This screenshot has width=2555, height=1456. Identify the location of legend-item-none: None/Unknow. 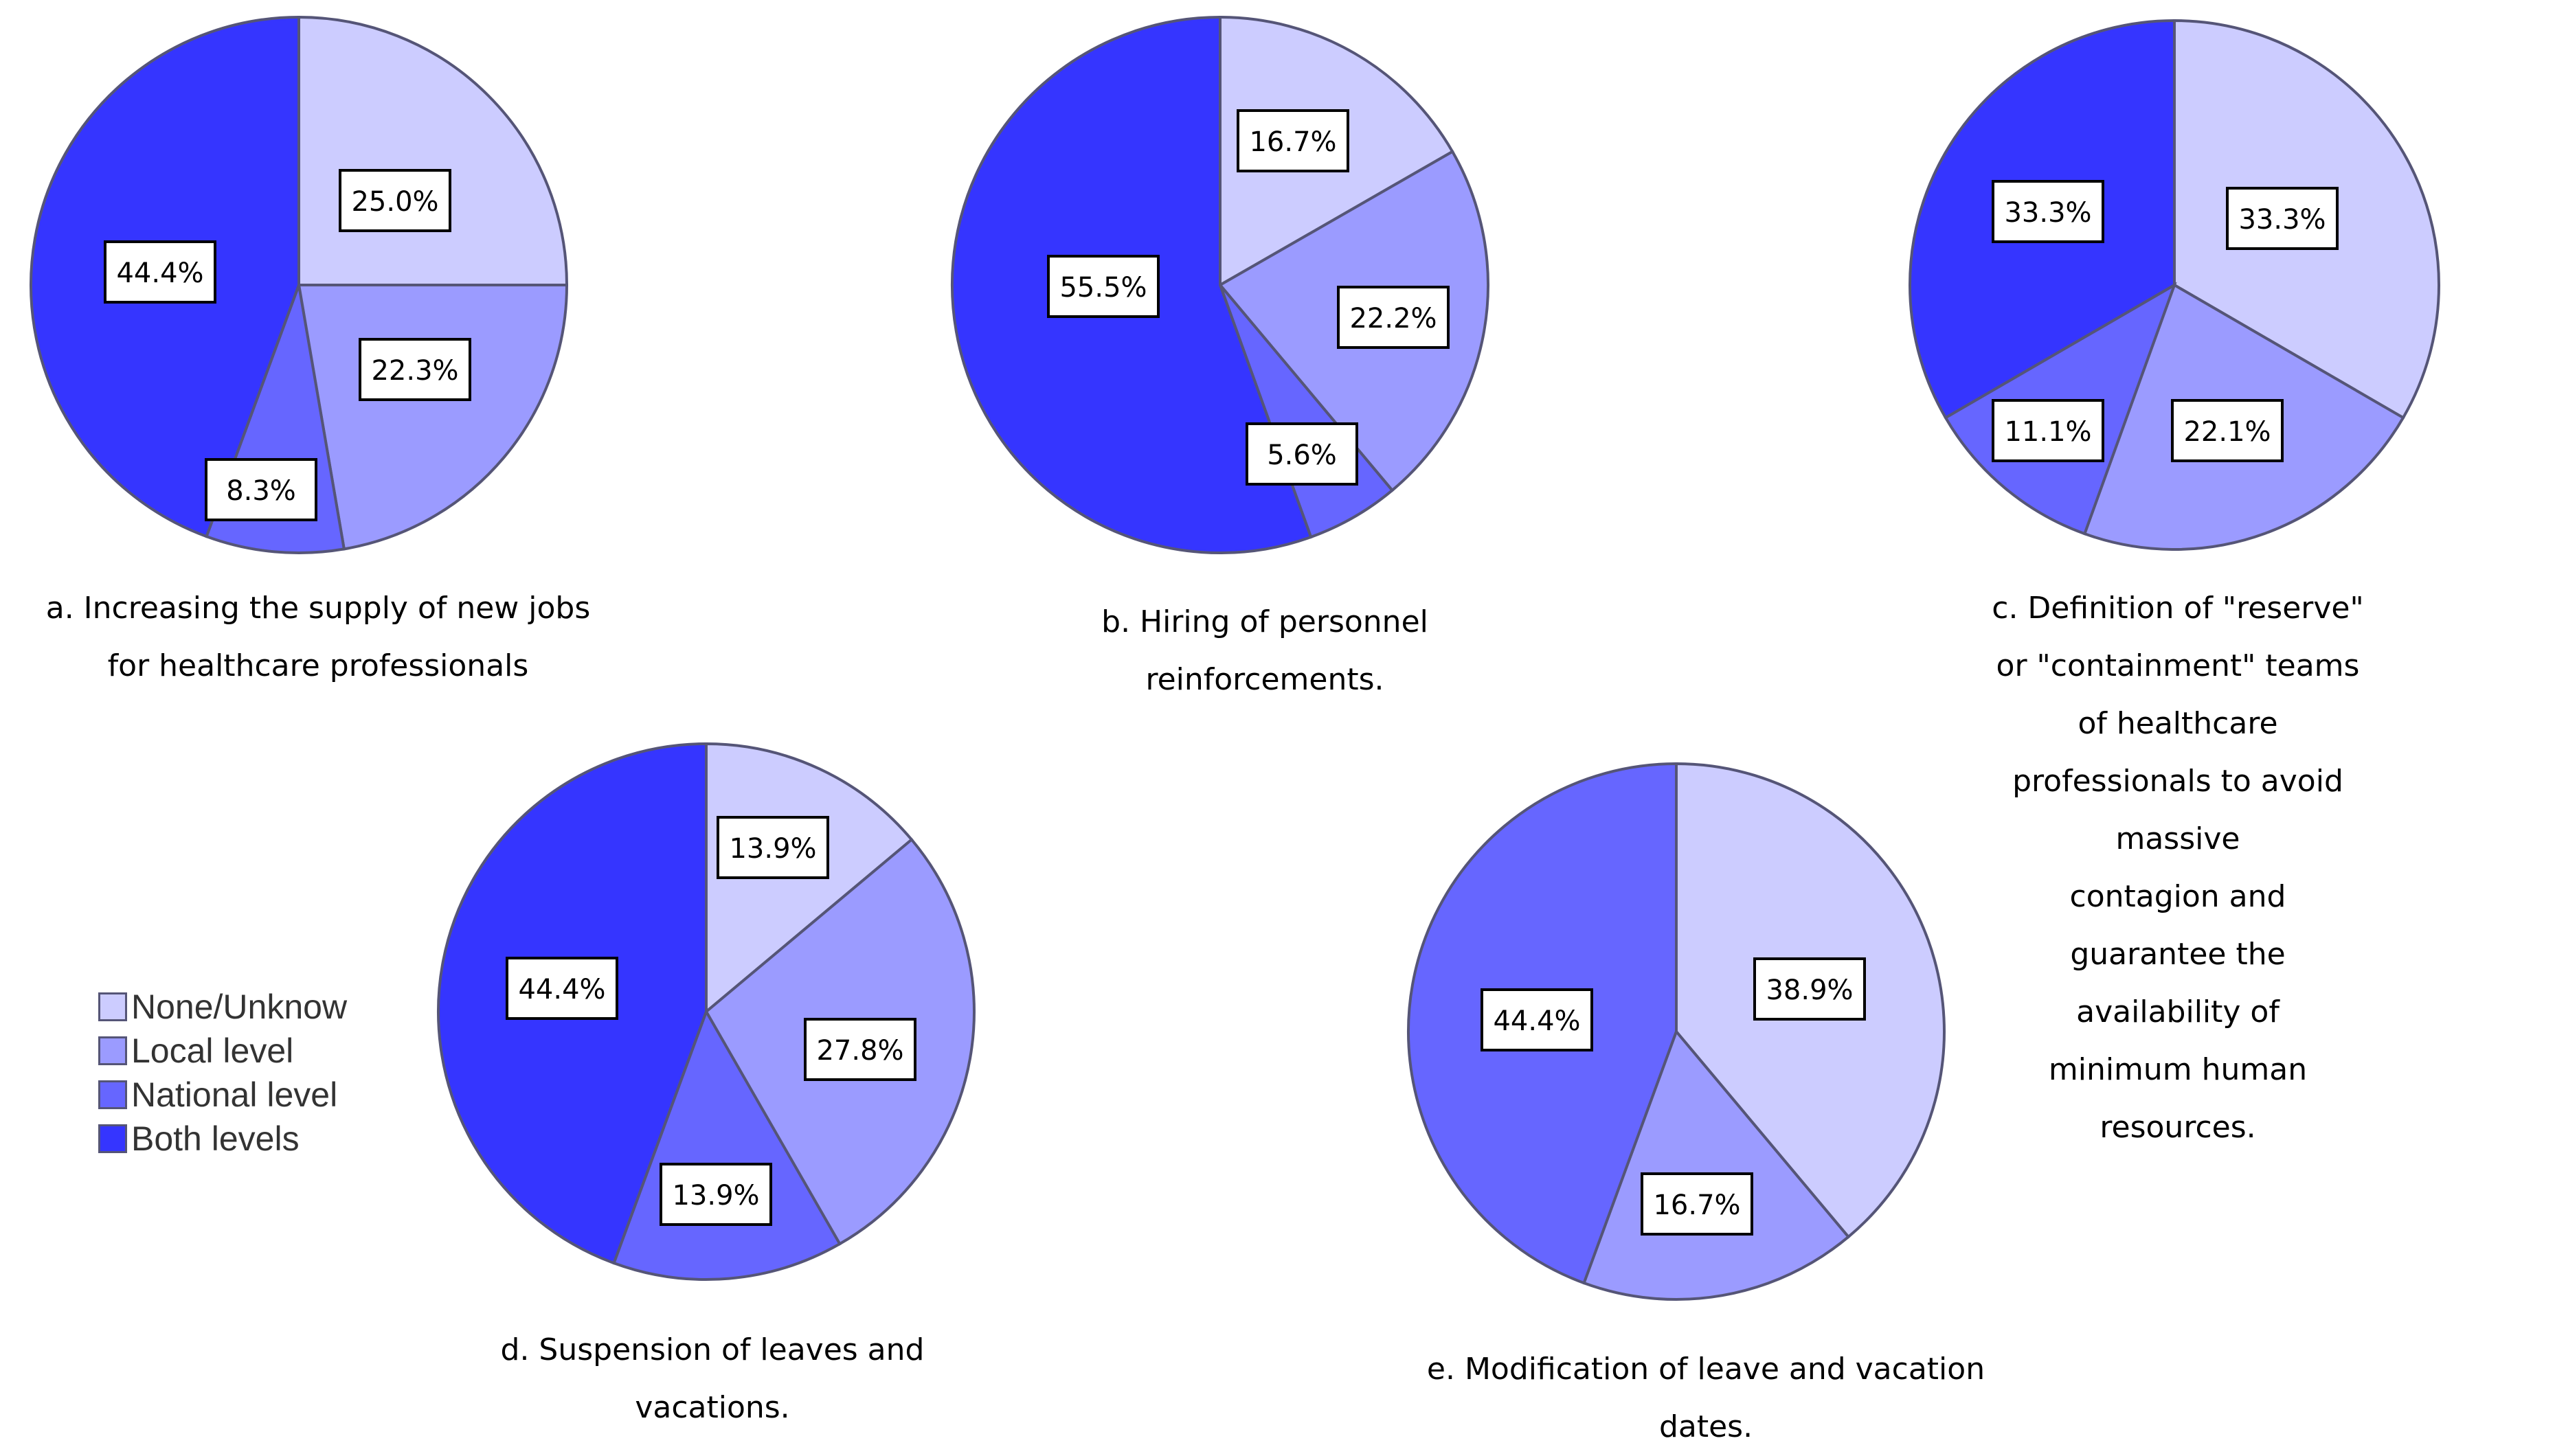
(222, 1007).